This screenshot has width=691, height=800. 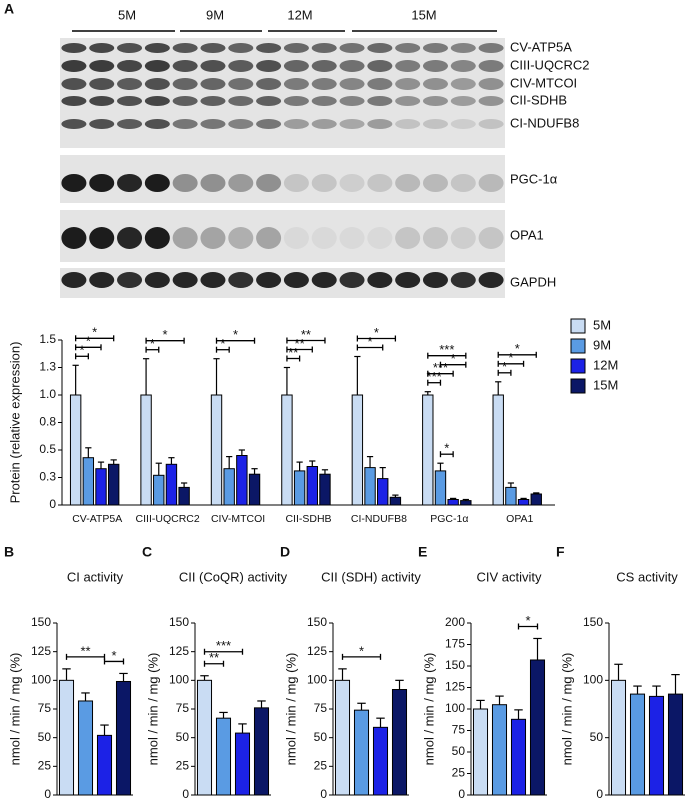 I want to click on y-tick-label: 0.8, so click(x=47, y=422).